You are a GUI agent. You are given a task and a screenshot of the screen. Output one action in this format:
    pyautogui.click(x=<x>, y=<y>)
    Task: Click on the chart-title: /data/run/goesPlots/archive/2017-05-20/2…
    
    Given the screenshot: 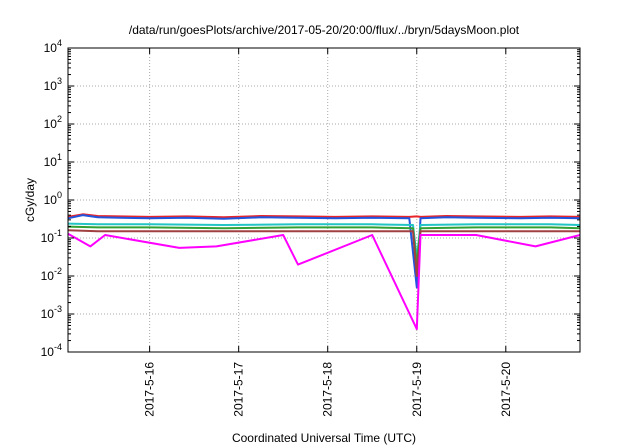 What is the action you would take?
    pyautogui.click(x=324, y=30)
    